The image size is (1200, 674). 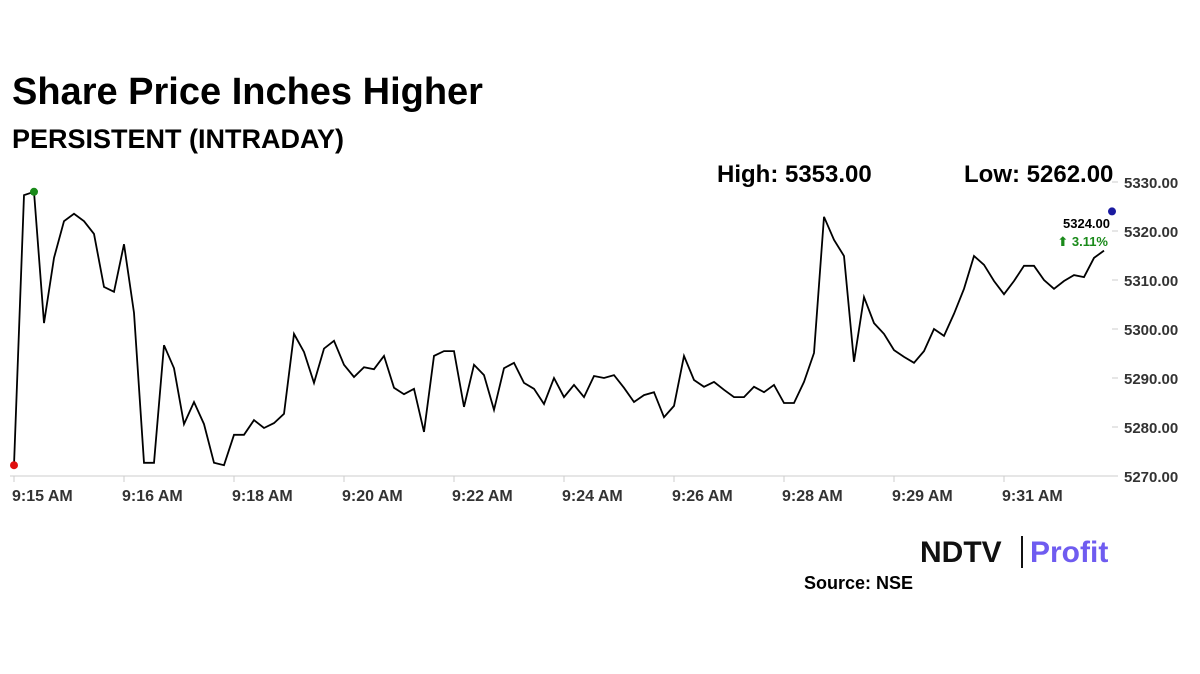 What do you see at coordinates (702, 496) in the screenshot?
I see `x-tick-label: 9:26 AM` at bounding box center [702, 496].